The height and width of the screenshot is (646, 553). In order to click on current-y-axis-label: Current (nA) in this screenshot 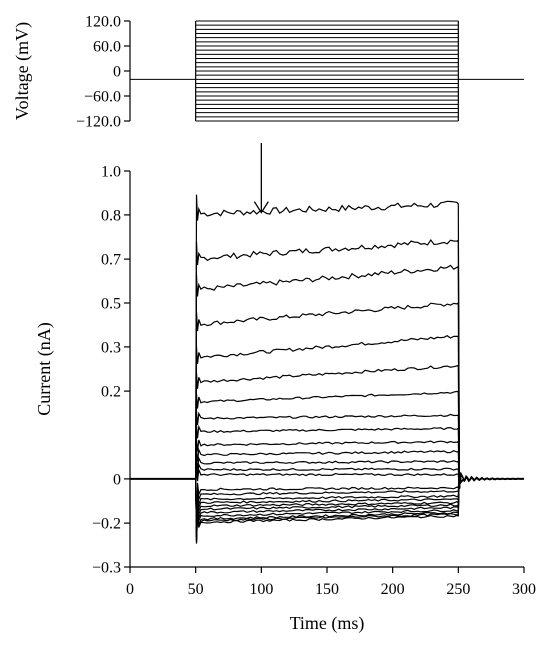, I will do `click(44, 368)`.